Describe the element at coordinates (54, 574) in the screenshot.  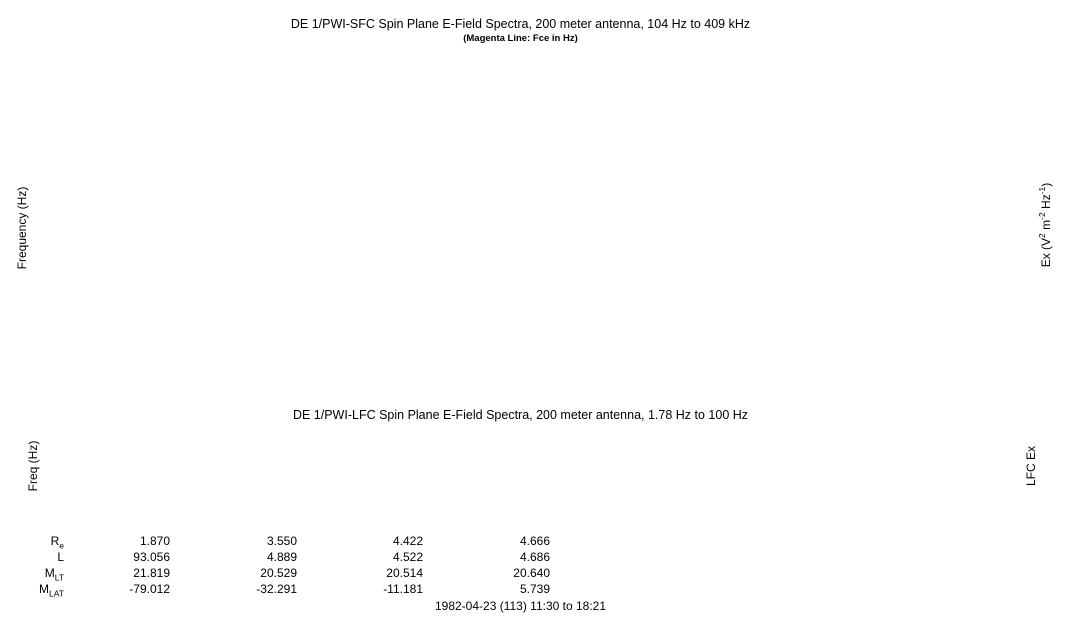
I see `ephemeris-row-label: MLT` at that location.